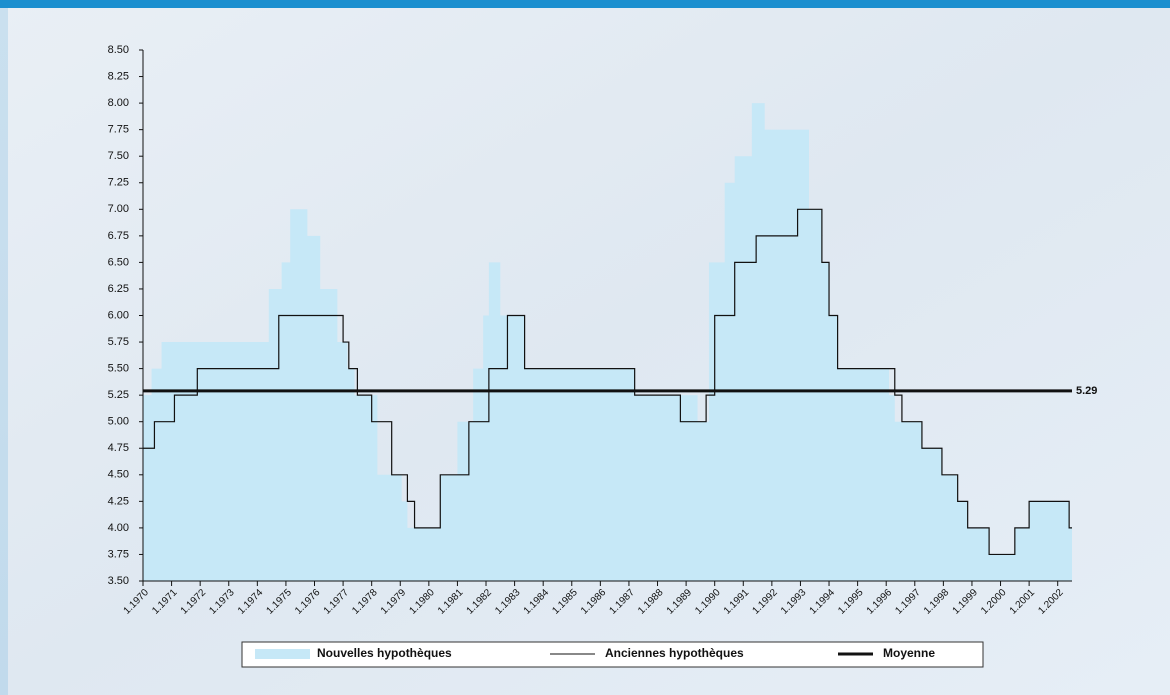  I want to click on y-tick-label: 8.00, so click(118, 103).